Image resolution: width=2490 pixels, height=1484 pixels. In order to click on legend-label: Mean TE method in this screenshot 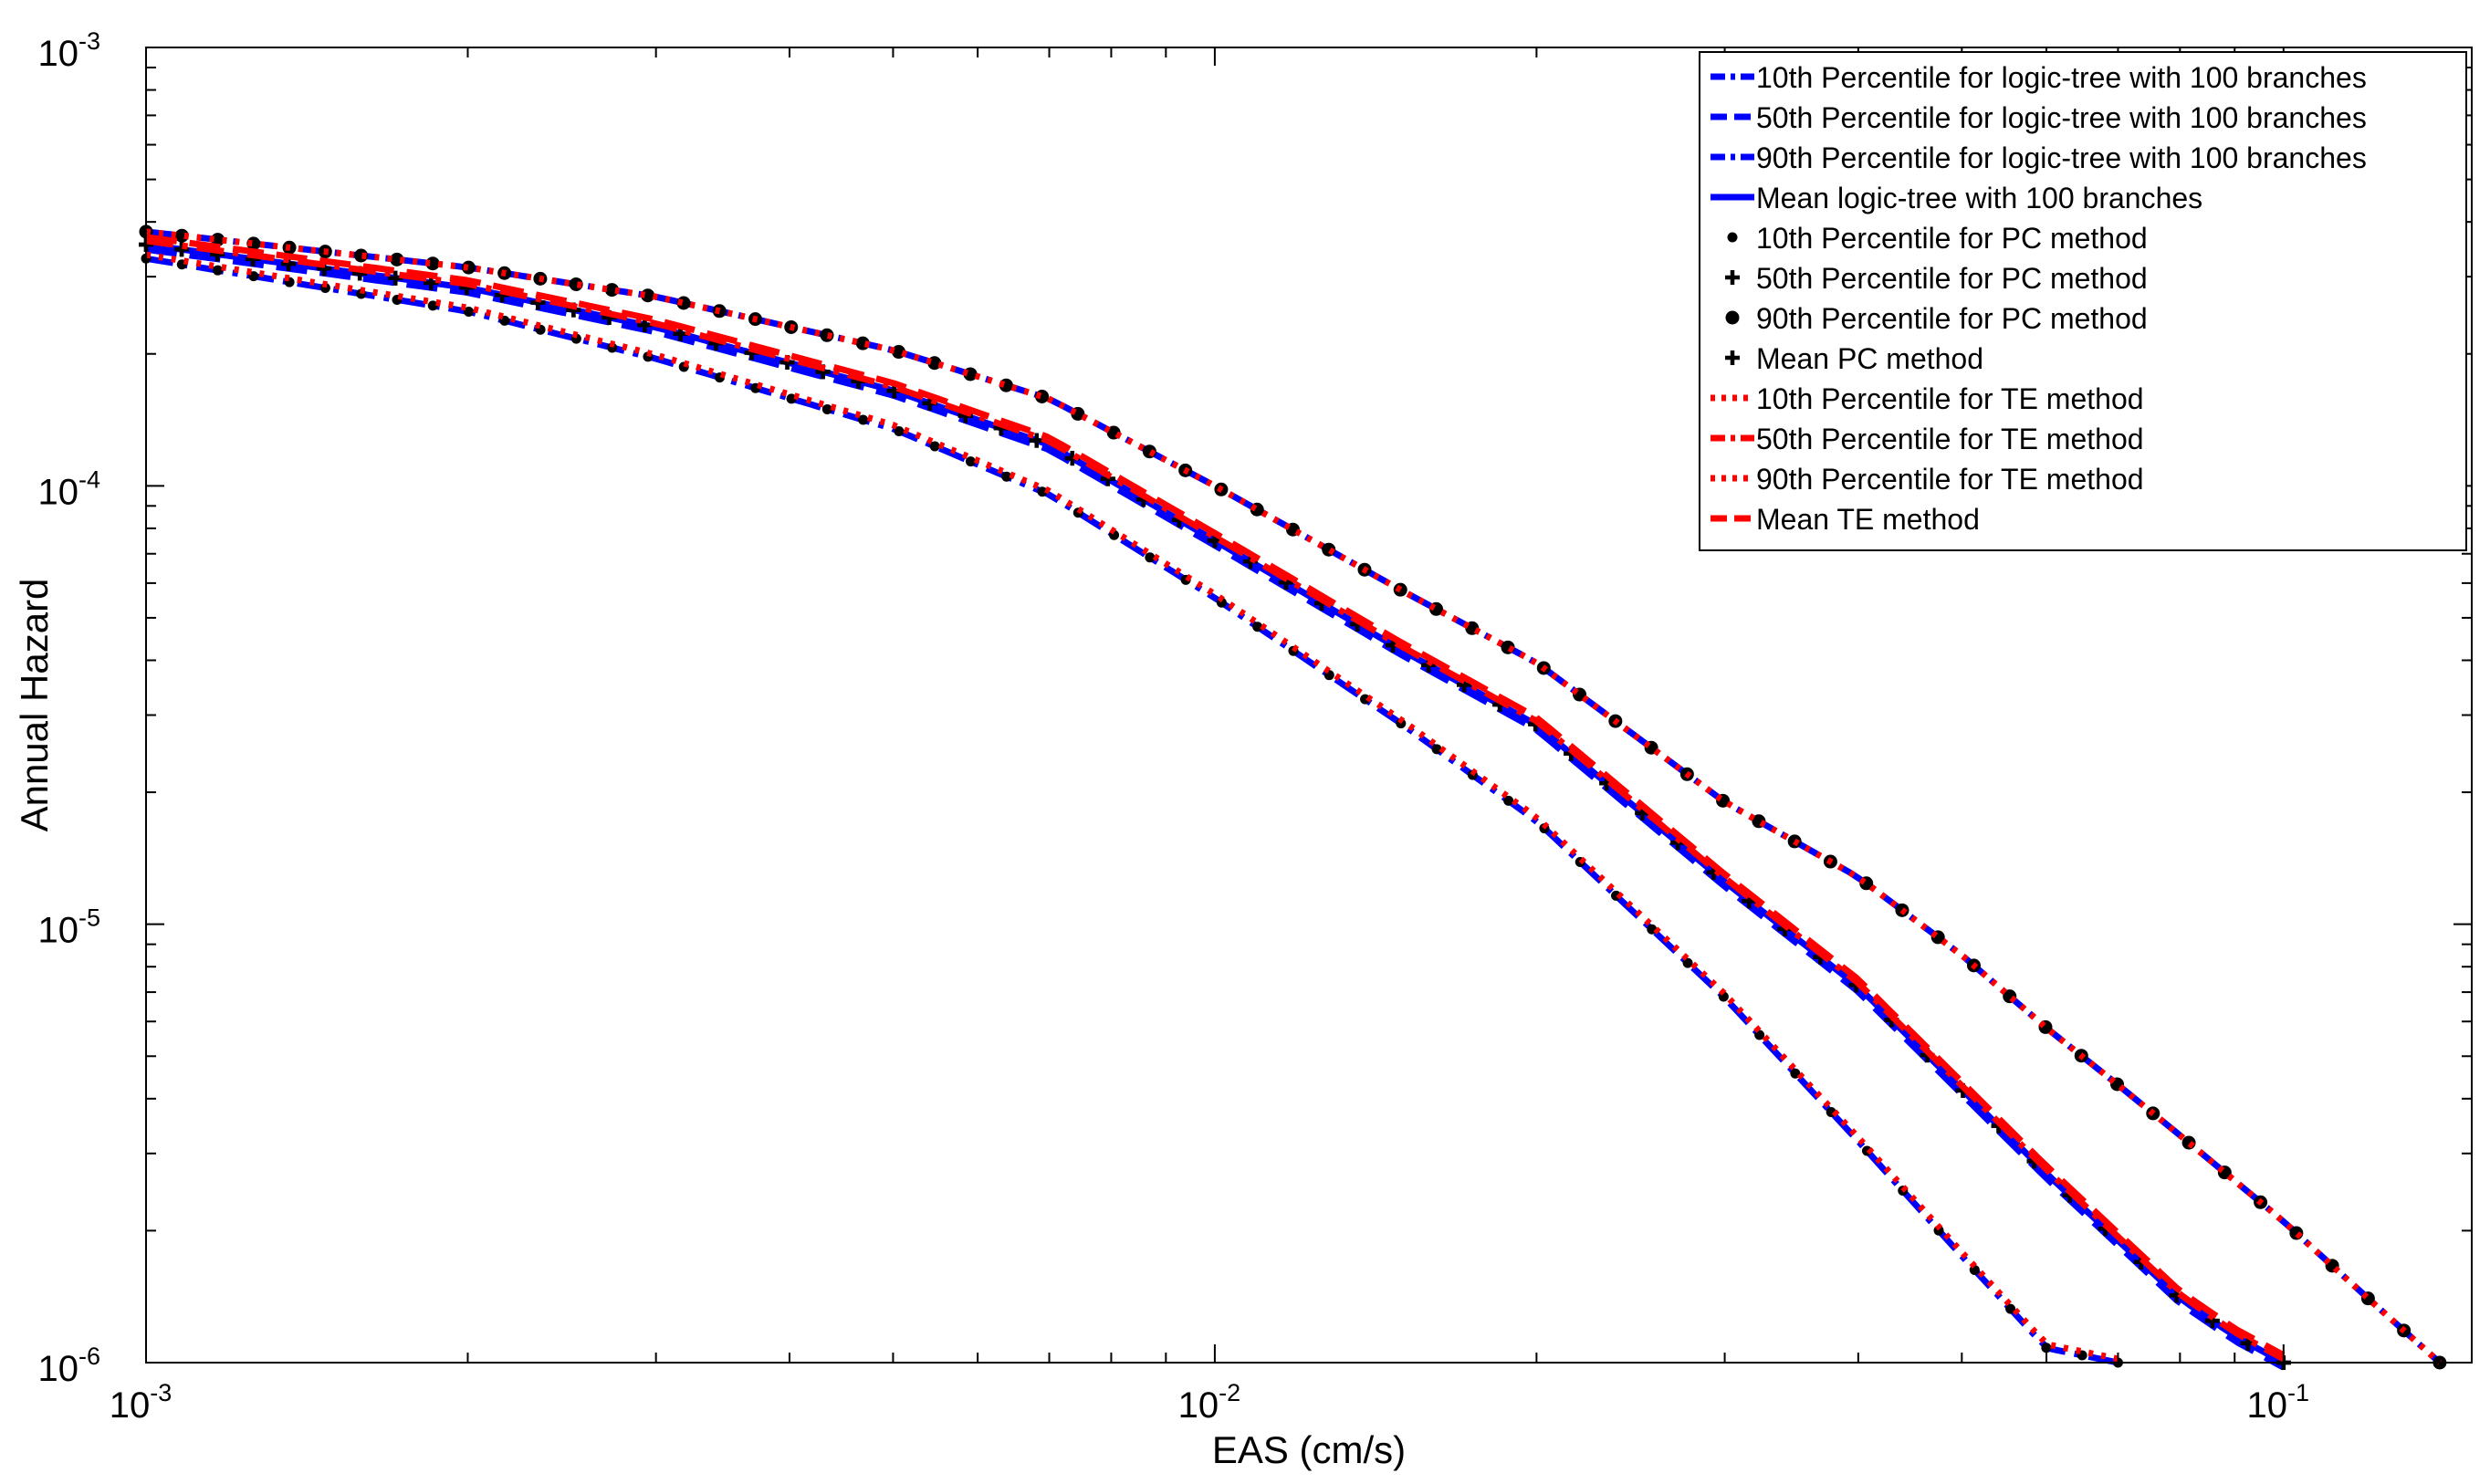, I will do `click(1868, 519)`.